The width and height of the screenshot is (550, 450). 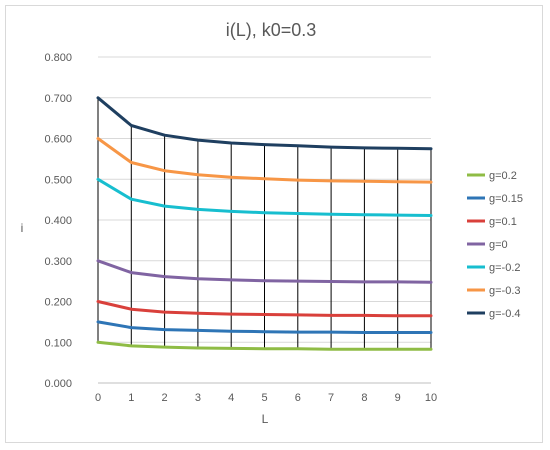 What do you see at coordinates (503, 222) in the screenshot?
I see `legend-label: g=0.1` at bounding box center [503, 222].